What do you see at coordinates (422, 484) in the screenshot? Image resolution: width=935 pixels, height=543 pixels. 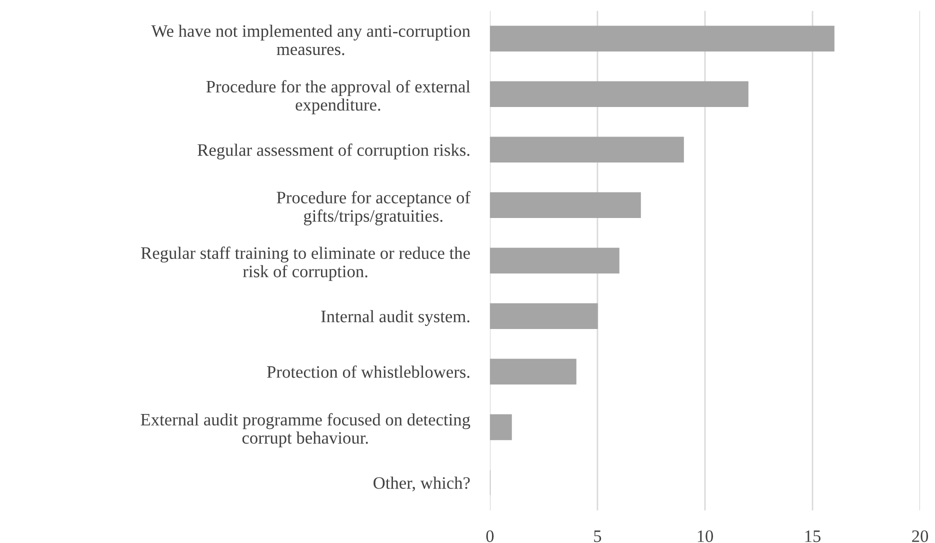 I see `y-tick-label: Other, which?` at bounding box center [422, 484].